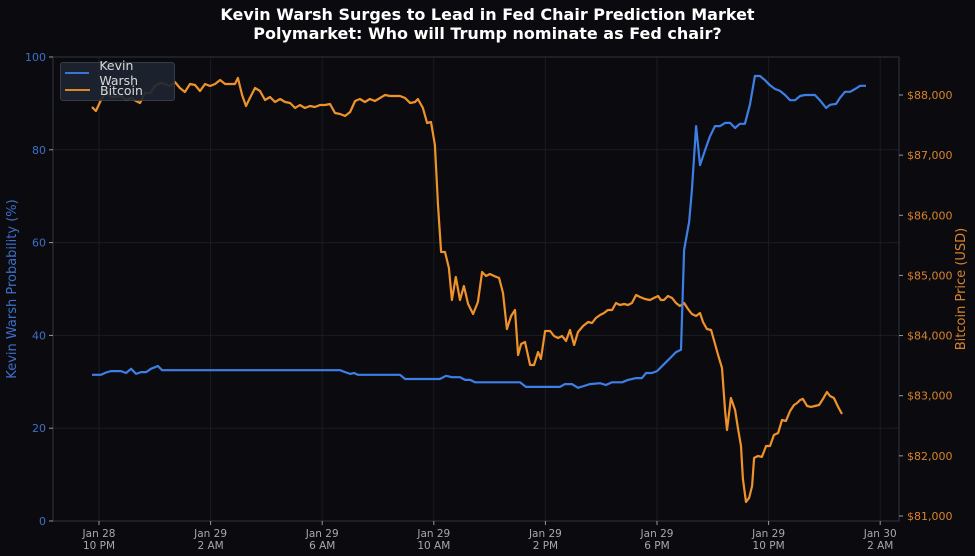  What do you see at coordinates (961, 289) in the screenshot?
I see `right-axis-label: Bitcoin Price (USD)` at bounding box center [961, 289].